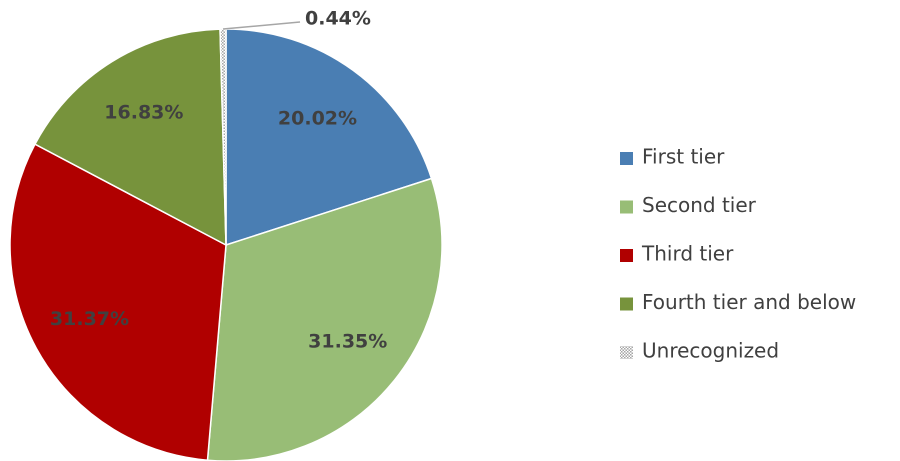  What do you see at coordinates (683, 157) in the screenshot?
I see `legend-label: First tier` at bounding box center [683, 157].